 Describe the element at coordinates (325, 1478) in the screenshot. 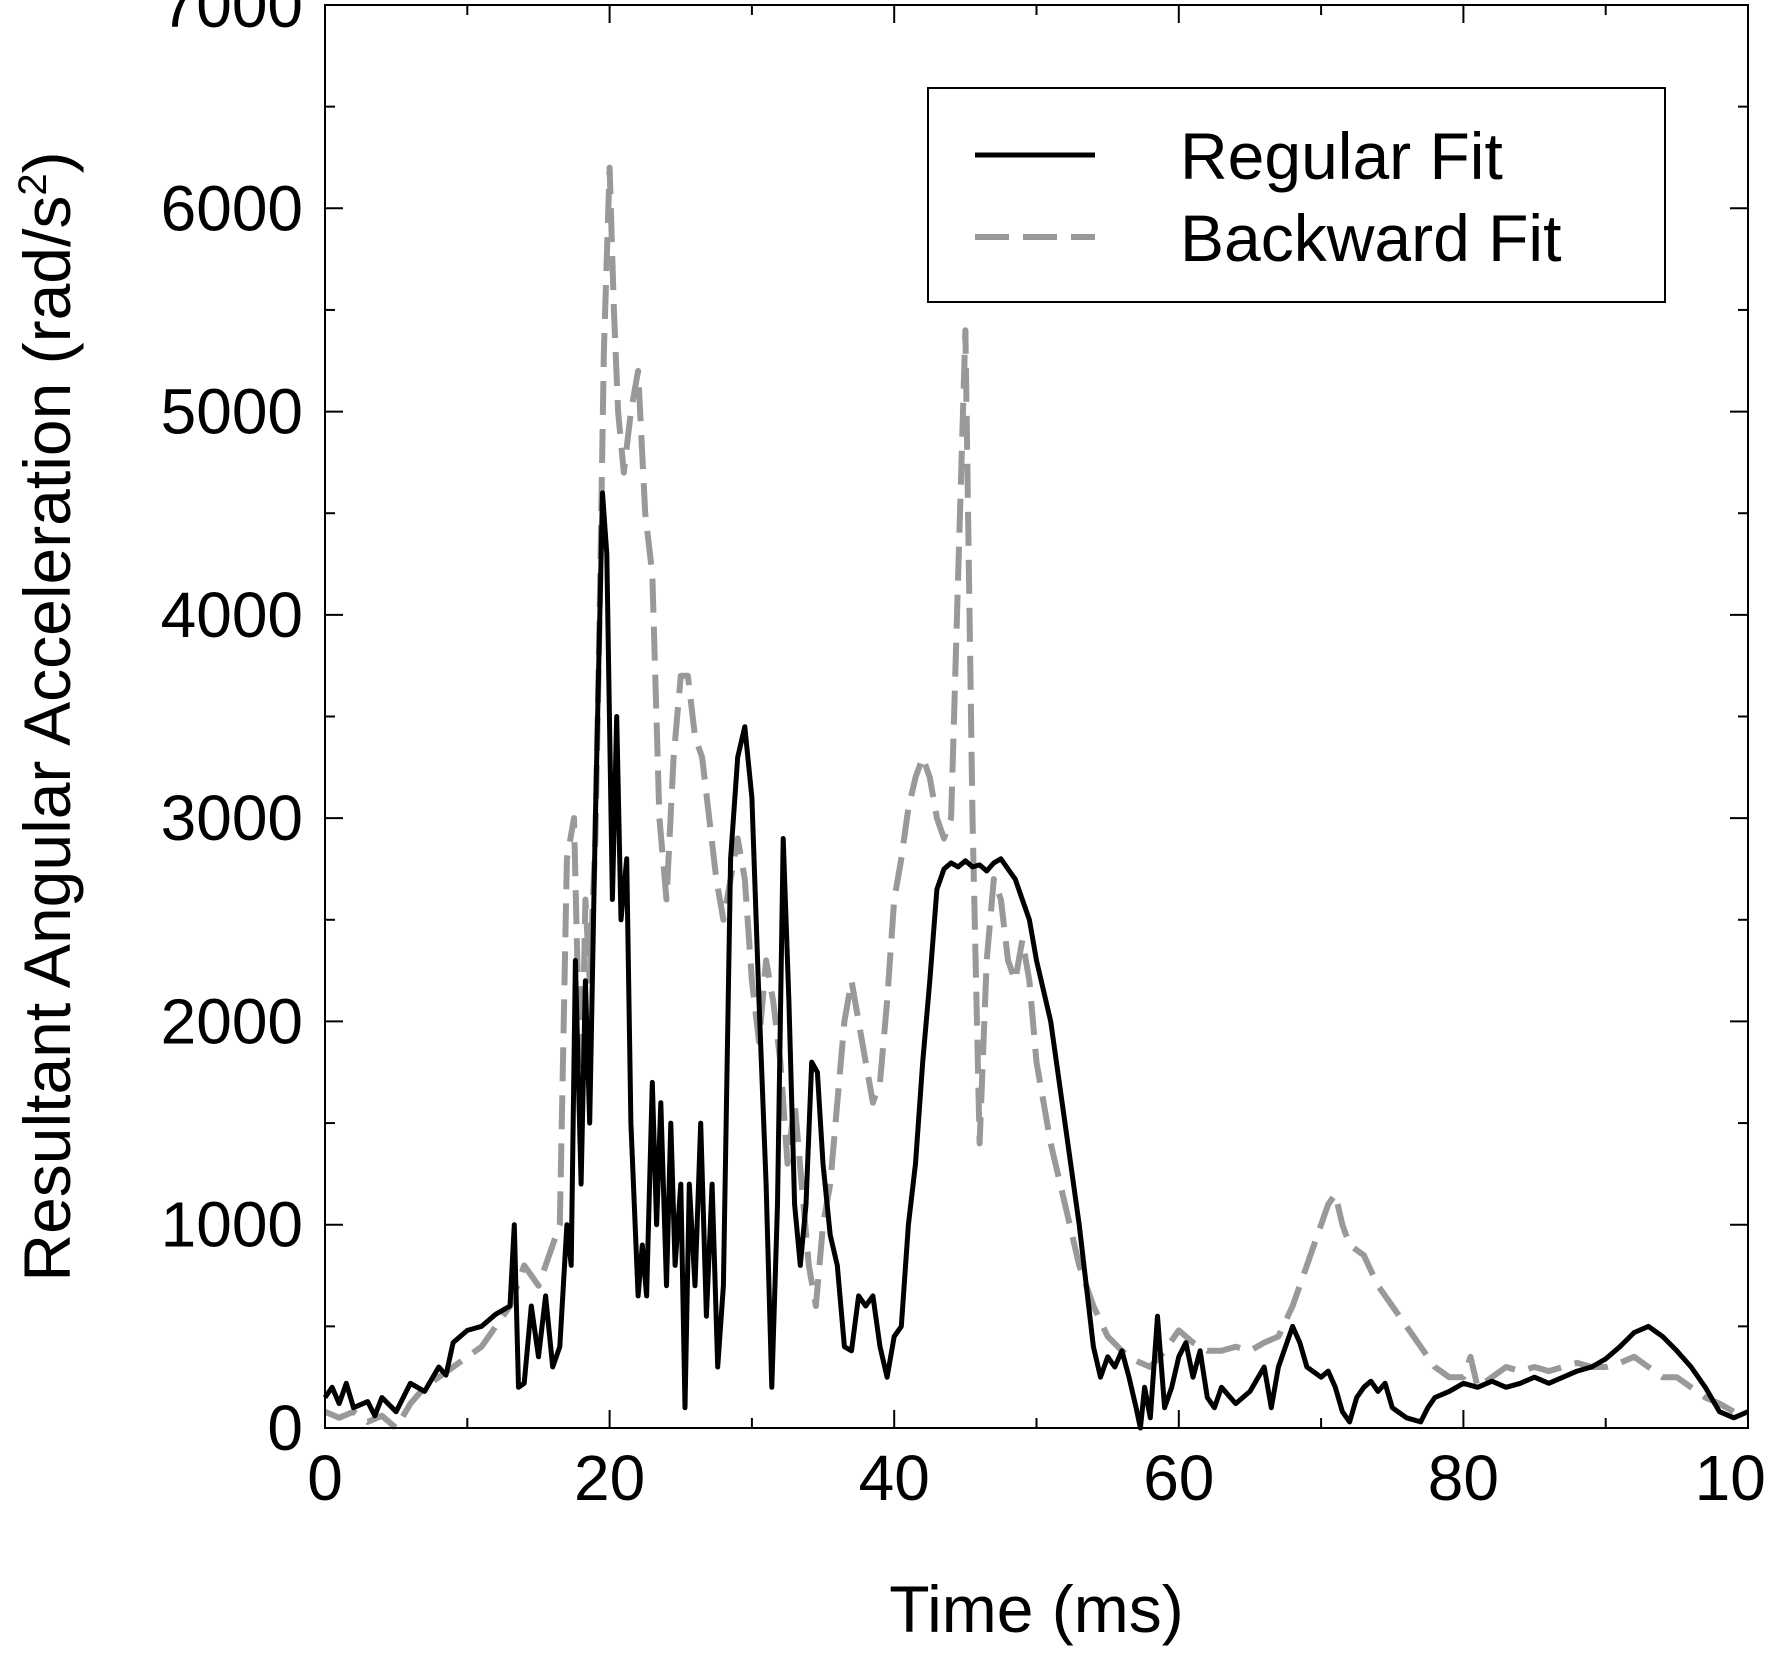

I see `x-tick-label: 0` at that location.